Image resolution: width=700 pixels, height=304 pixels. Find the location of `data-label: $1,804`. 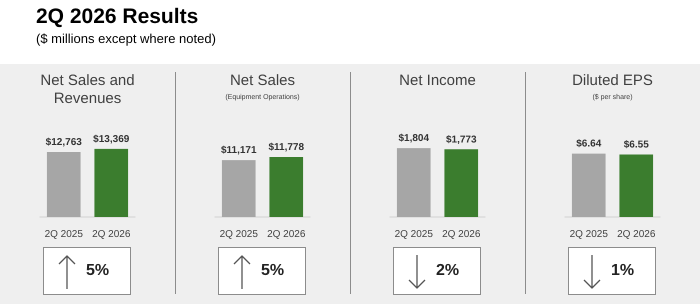

data-label: $1,804 is located at coordinates (414, 138).